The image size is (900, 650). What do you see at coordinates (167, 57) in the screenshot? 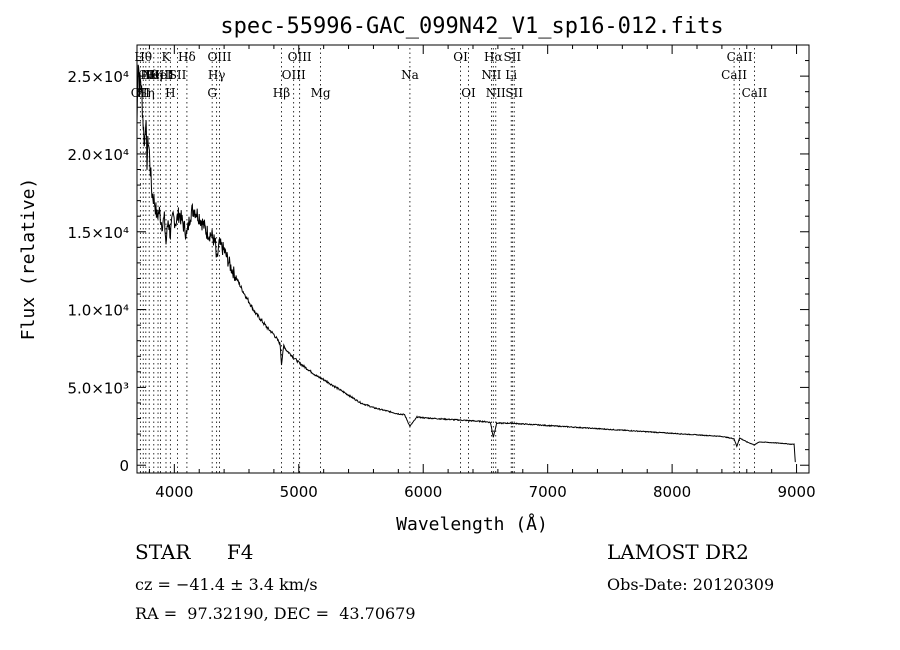
I see `spectral-line-label: K` at bounding box center [167, 57].